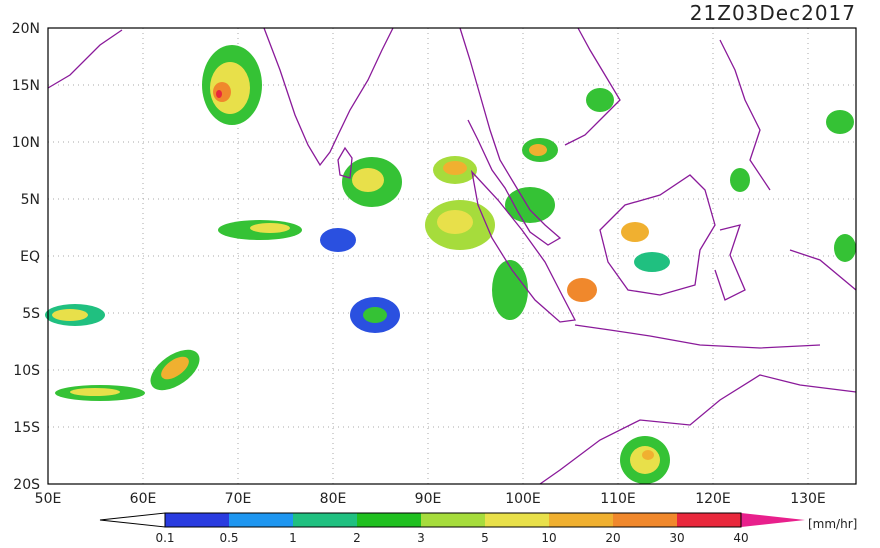 This screenshot has width=880, height=548. What do you see at coordinates (345, 162) in the screenshot?
I see `coast-sri-lanka` at bounding box center [345, 162].